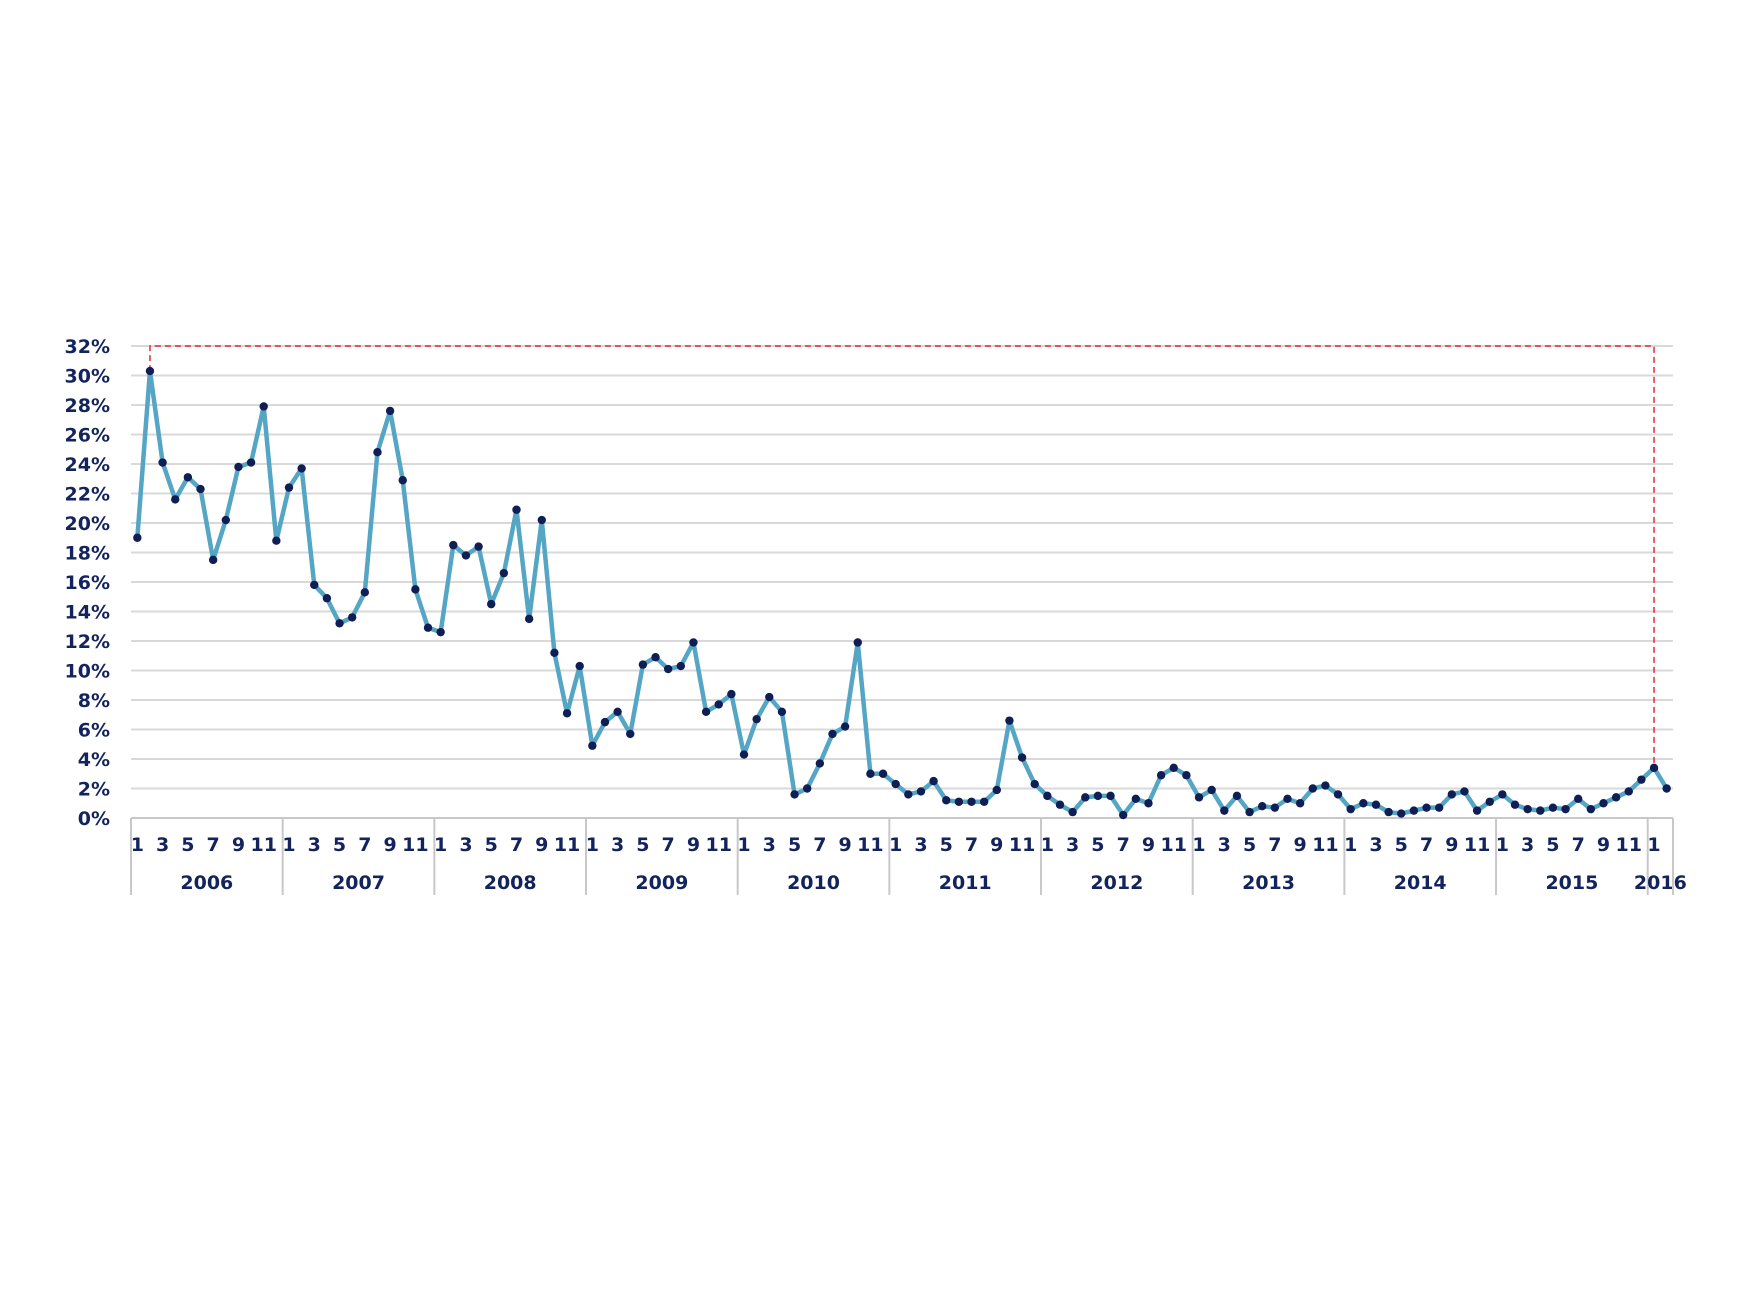 The image size is (1749, 1316). Describe the element at coordinates (87, 465) in the screenshot. I see `y-tick-label: 24%` at that location.